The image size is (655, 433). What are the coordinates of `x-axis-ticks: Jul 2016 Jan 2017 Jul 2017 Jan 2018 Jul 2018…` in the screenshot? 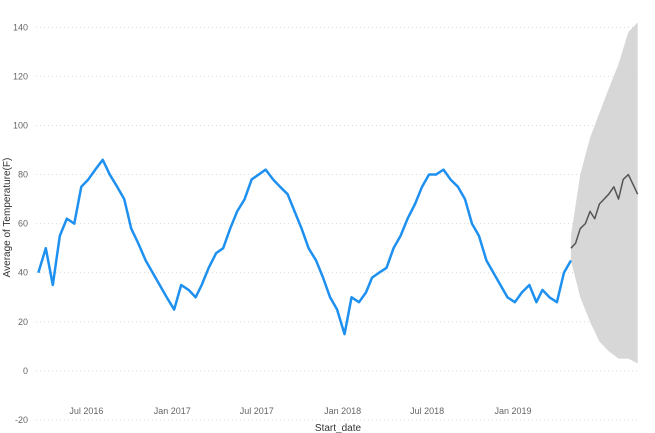 It's located at (300, 411).